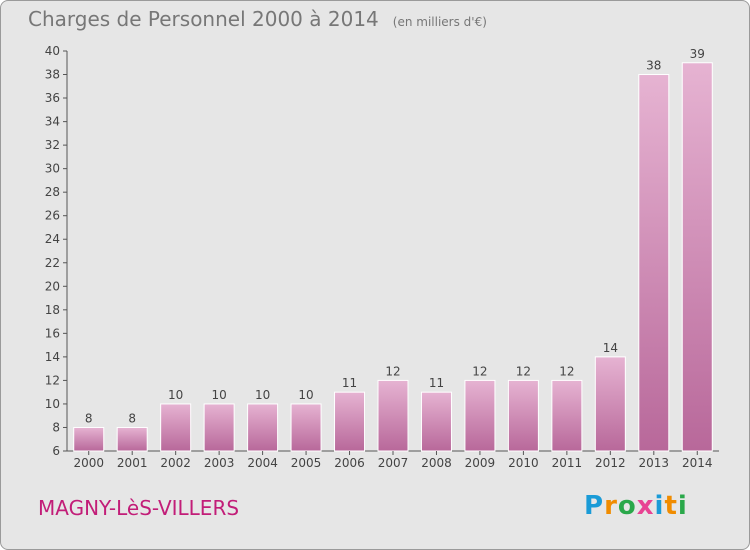 This screenshot has height=550, width=750. Describe the element at coordinates (56, 451) in the screenshot. I see `y-tick-label: 6` at that location.